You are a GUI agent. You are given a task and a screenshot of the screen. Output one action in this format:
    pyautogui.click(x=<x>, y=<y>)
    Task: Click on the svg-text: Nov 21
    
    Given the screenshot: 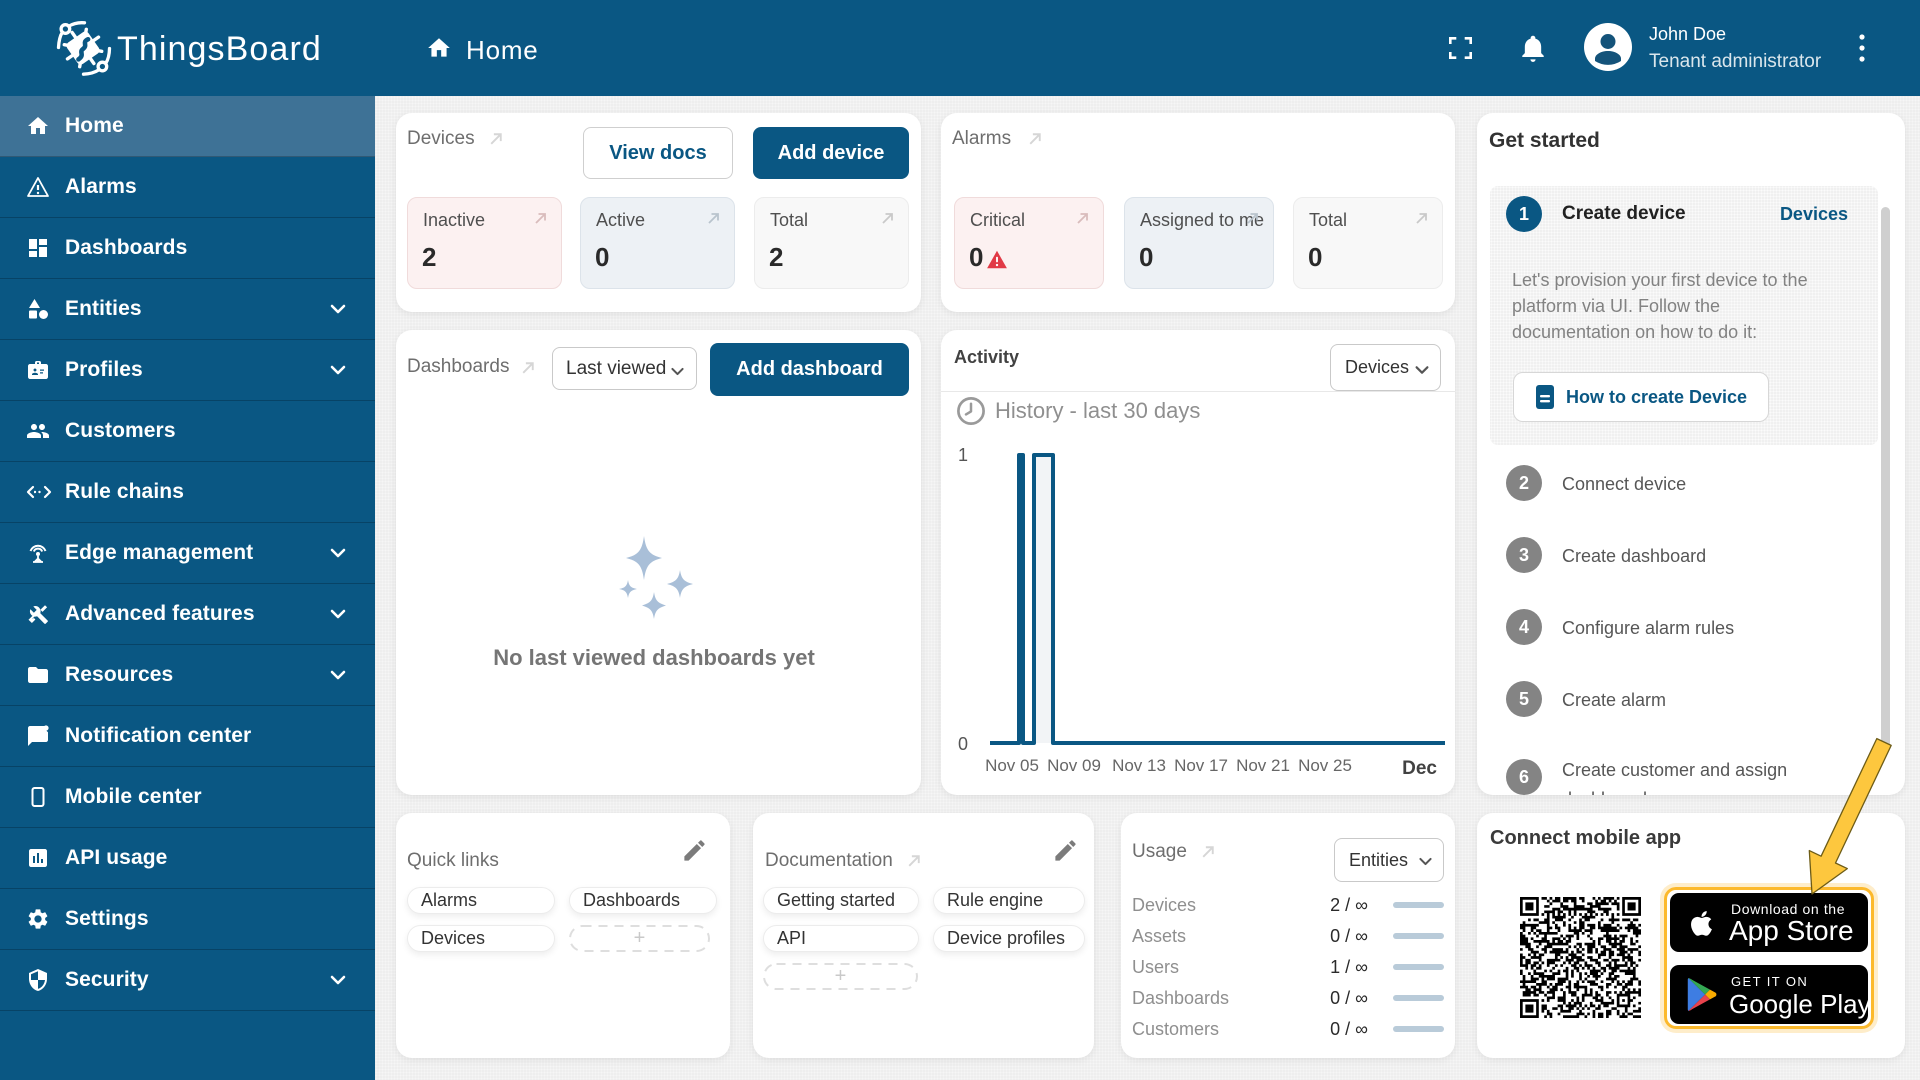 What is the action you would take?
    pyautogui.click(x=1263, y=765)
    